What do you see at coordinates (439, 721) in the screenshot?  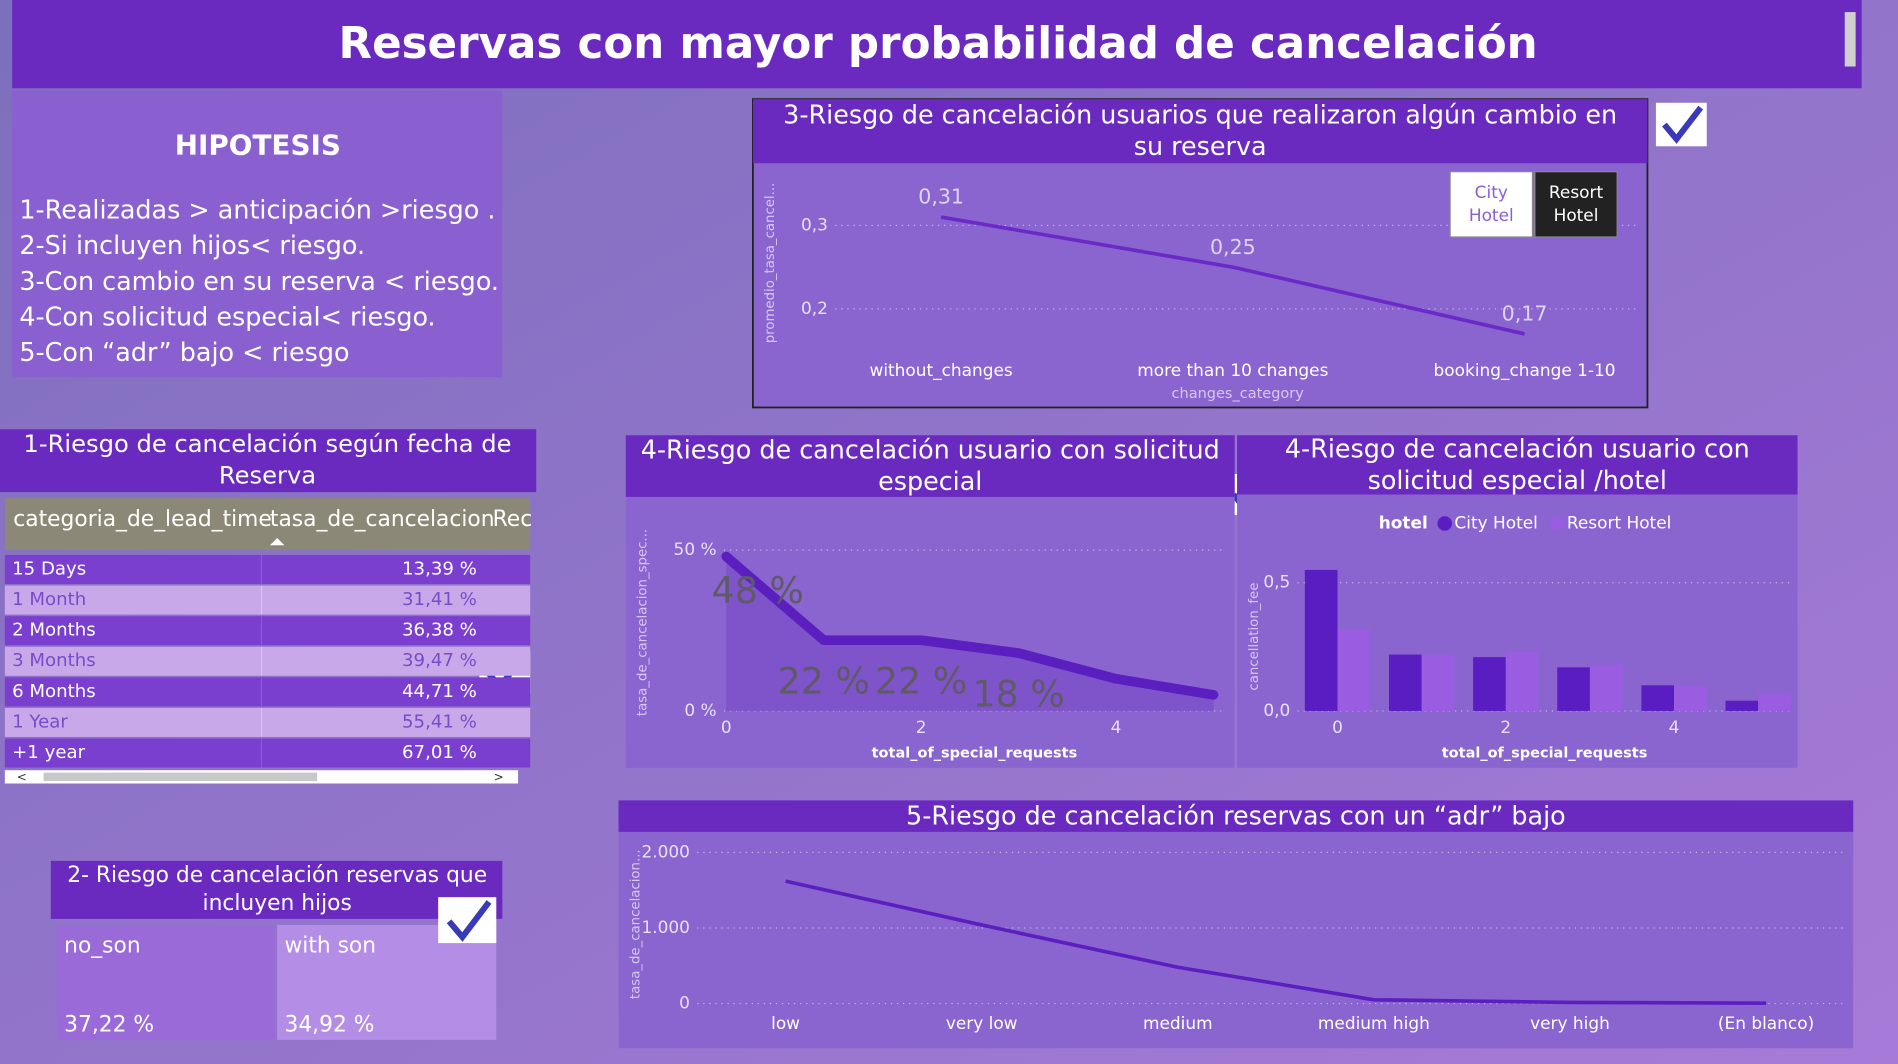 I see `table-cell: 55,41 %` at bounding box center [439, 721].